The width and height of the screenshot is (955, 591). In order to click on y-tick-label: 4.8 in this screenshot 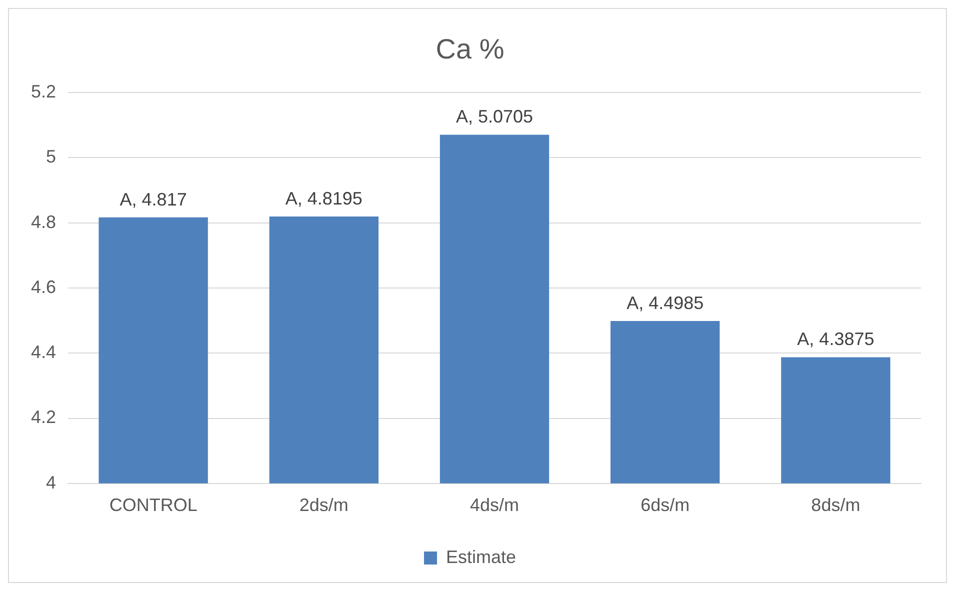, I will do `click(43, 222)`.